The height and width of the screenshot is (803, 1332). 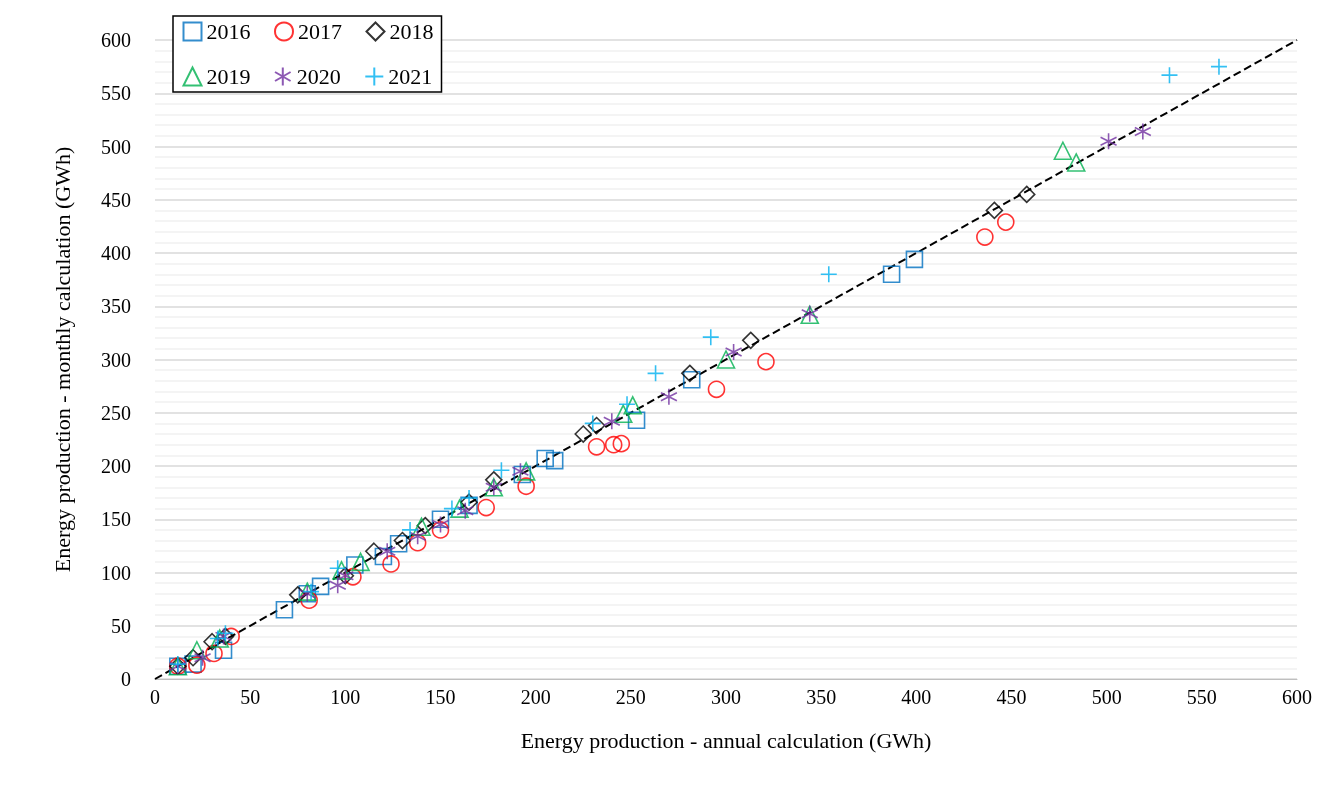 I want to click on legend-label: 2018, so click(x=411, y=31).